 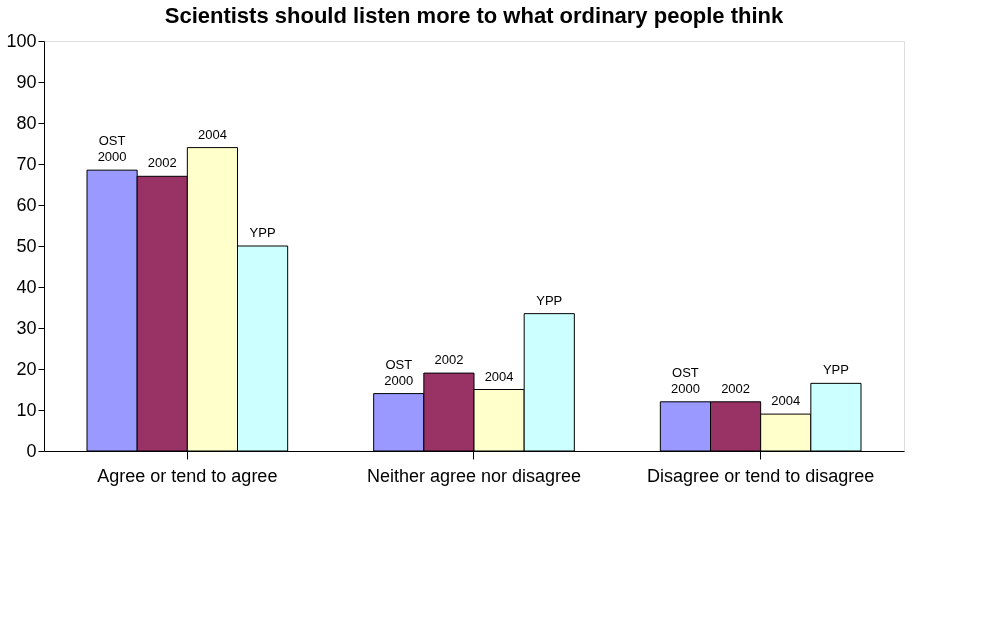 I want to click on y-tick-label: 10, so click(x=26, y=409).